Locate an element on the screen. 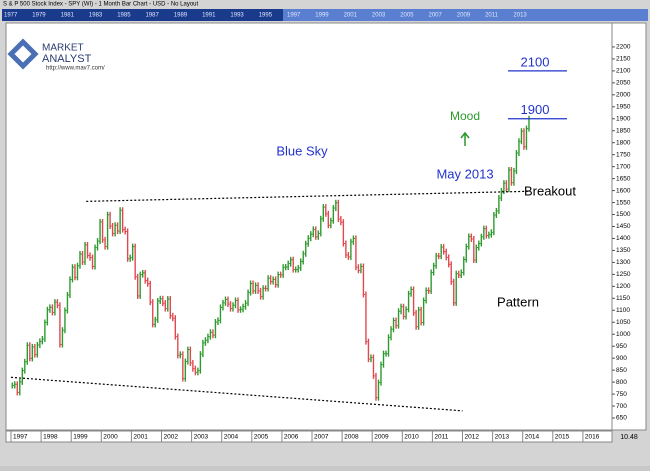 The image size is (650, 471). overview-year: 2001 is located at coordinates (351, 16).